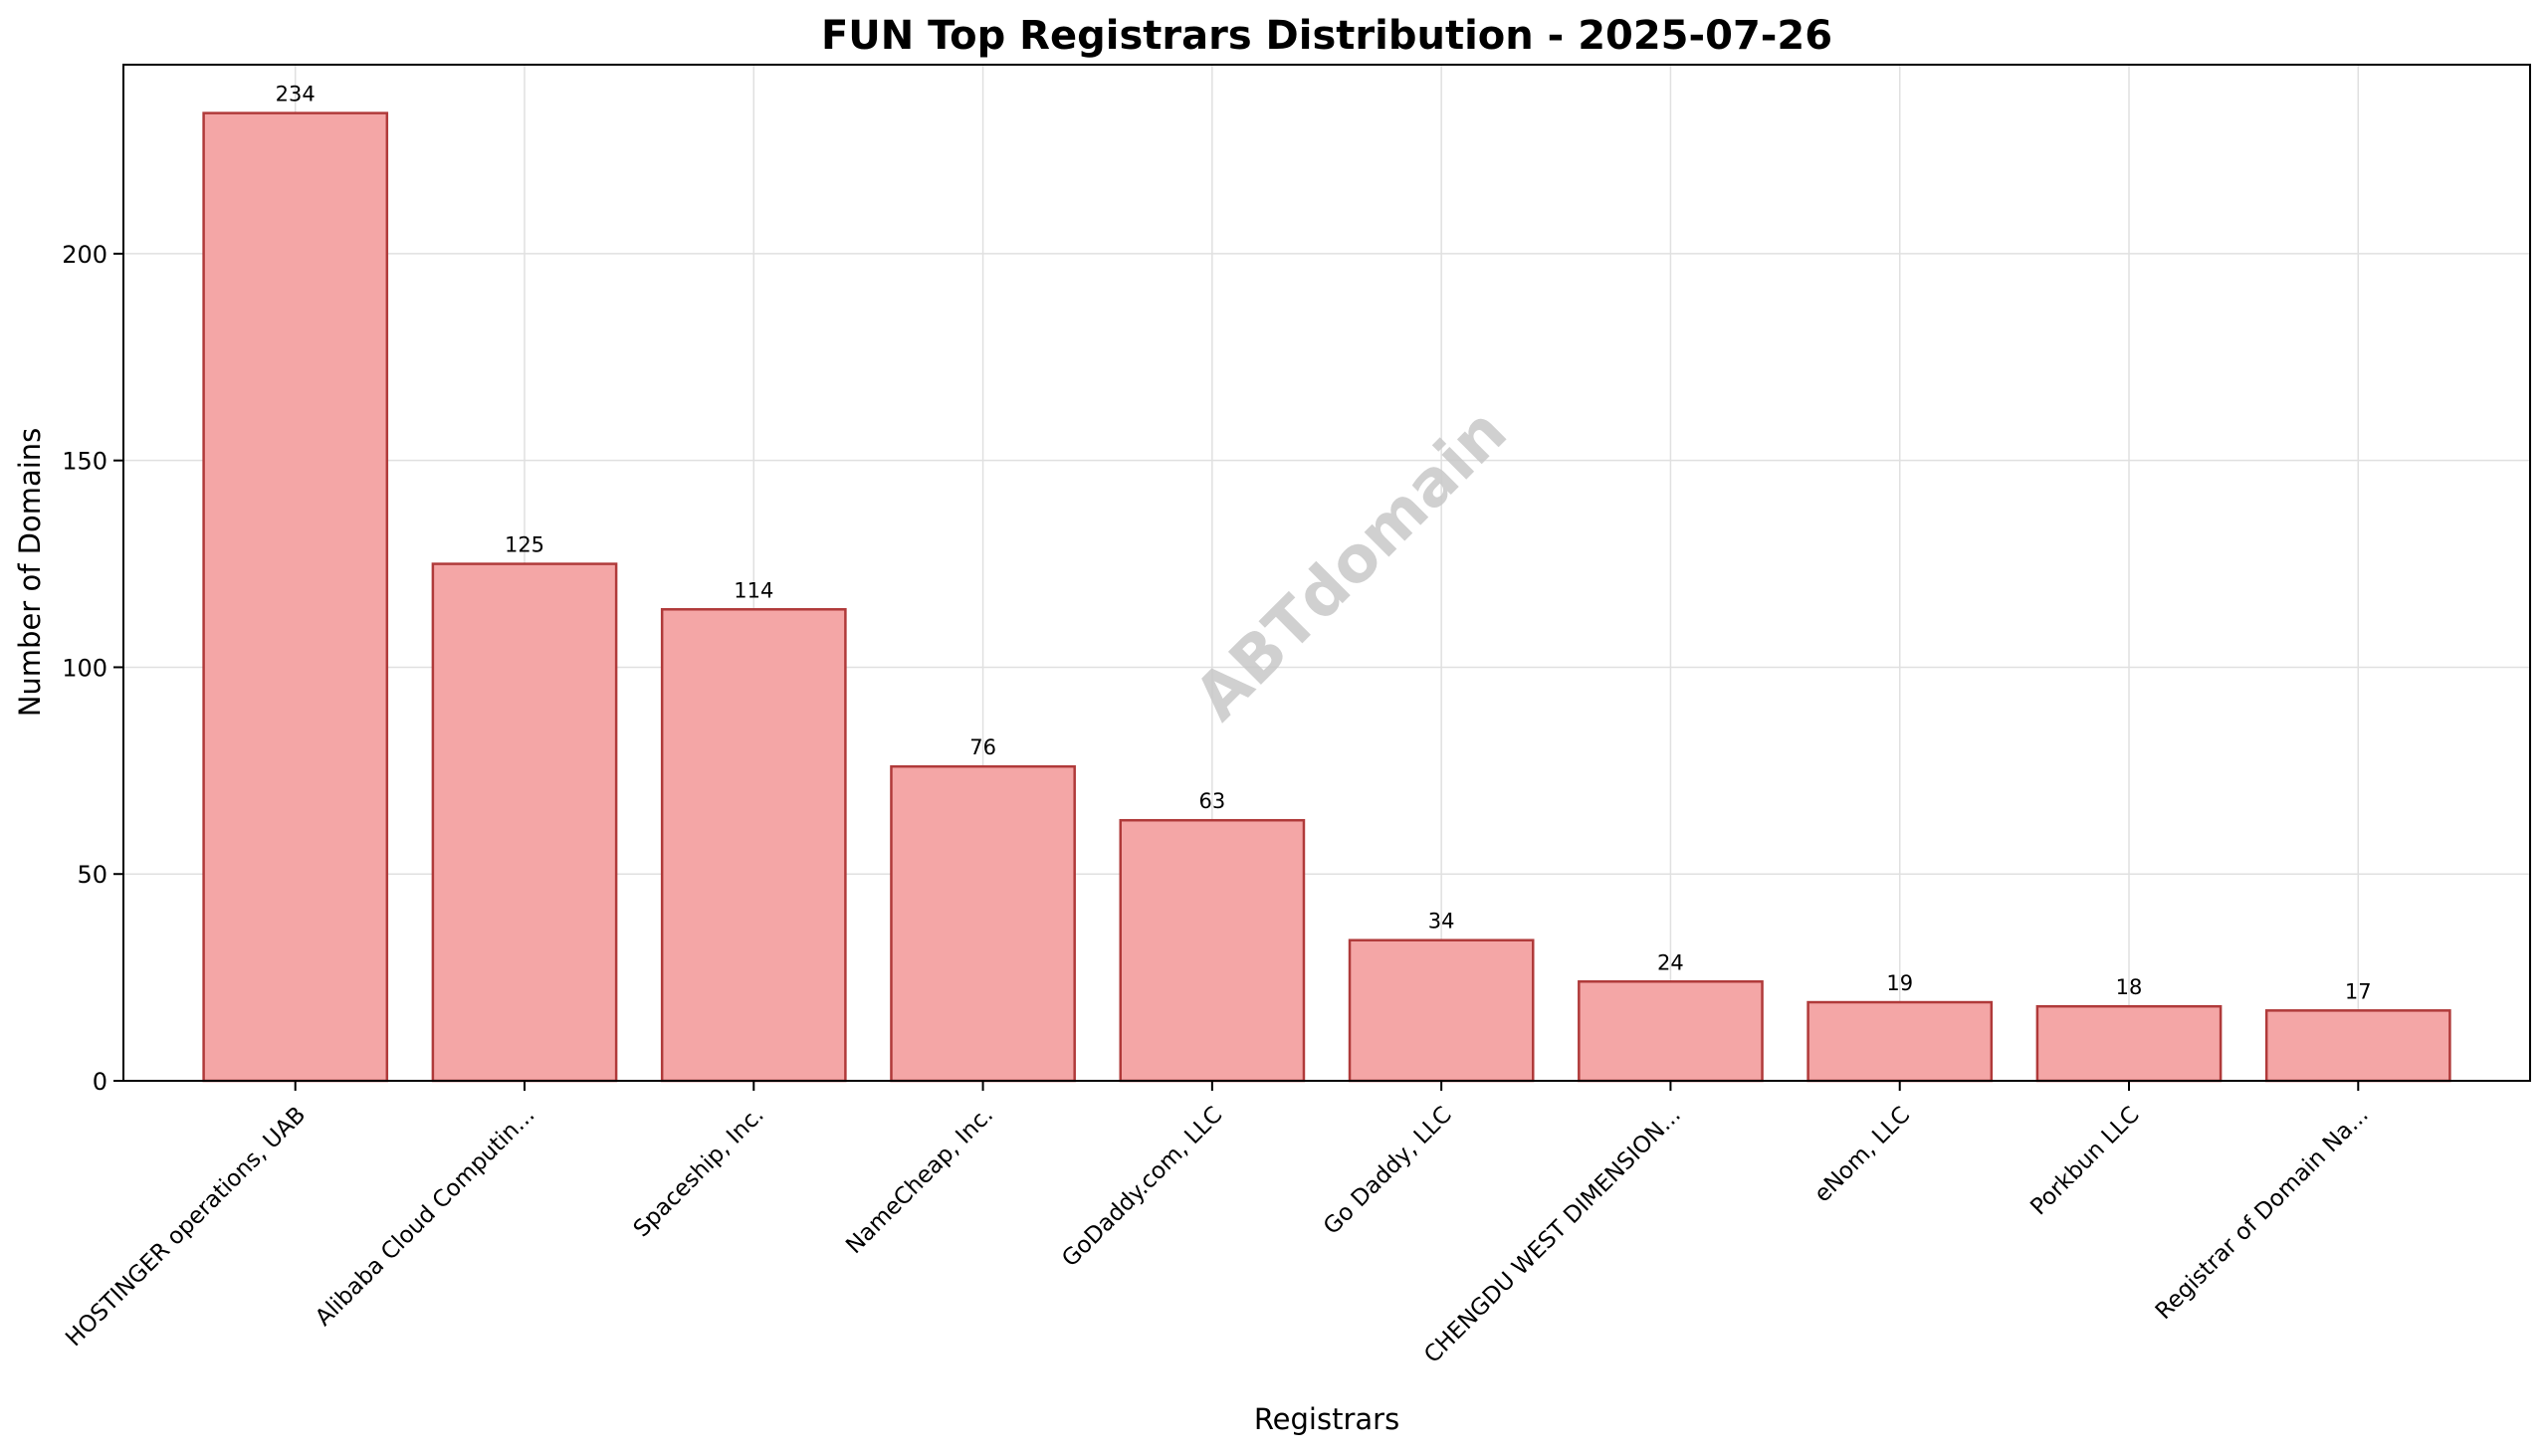 Image resolution: width=2548 pixels, height=1456 pixels. What do you see at coordinates (982, 747) in the screenshot?
I see `data-label: 76` at bounding box center [982, 747].